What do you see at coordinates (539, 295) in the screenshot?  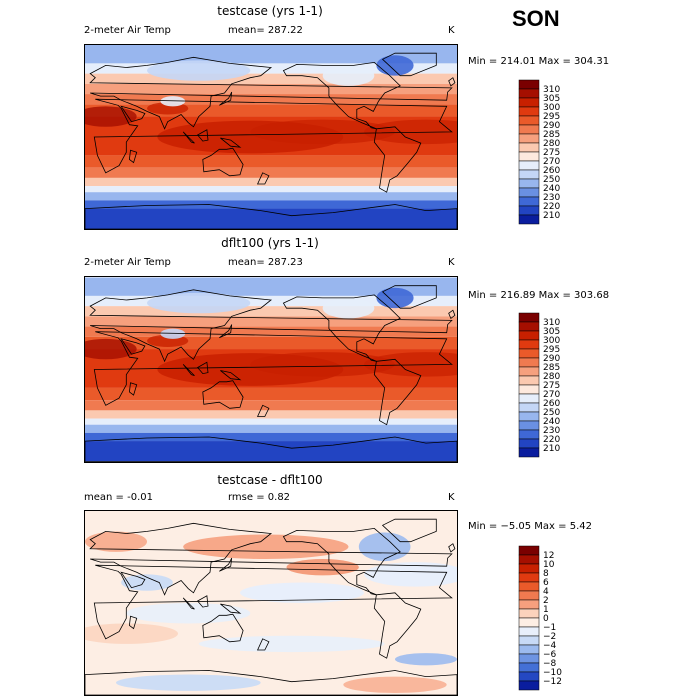 I see `min-max-label: Min = 216.89 Max = 303.68` at bounding box center [539, 295].